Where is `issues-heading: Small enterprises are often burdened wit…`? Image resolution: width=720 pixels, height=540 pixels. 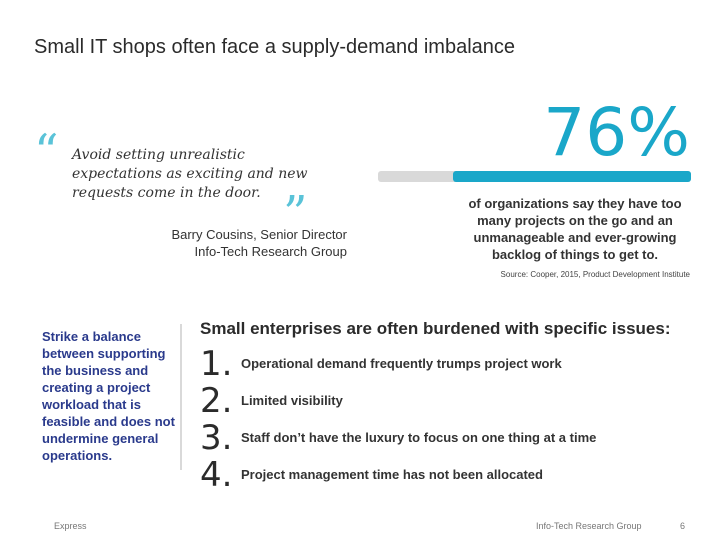 issues-heading: Small enterprises are often burdened wit… is located at coordinates (435, 328).